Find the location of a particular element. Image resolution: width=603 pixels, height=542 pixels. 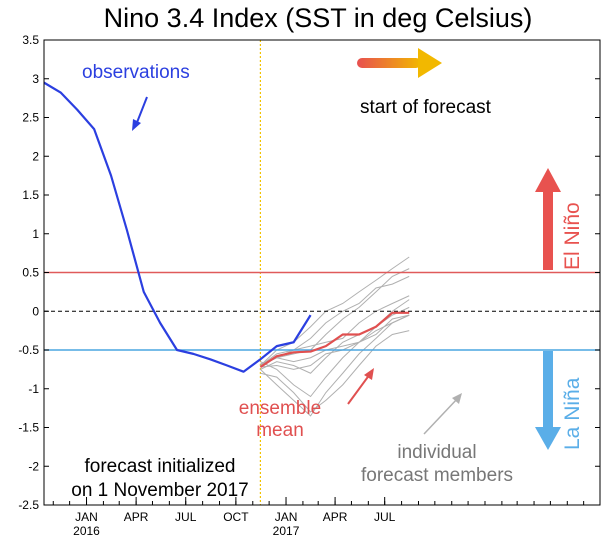

y-tick-label: 0 is located at coordinates (35, 311).